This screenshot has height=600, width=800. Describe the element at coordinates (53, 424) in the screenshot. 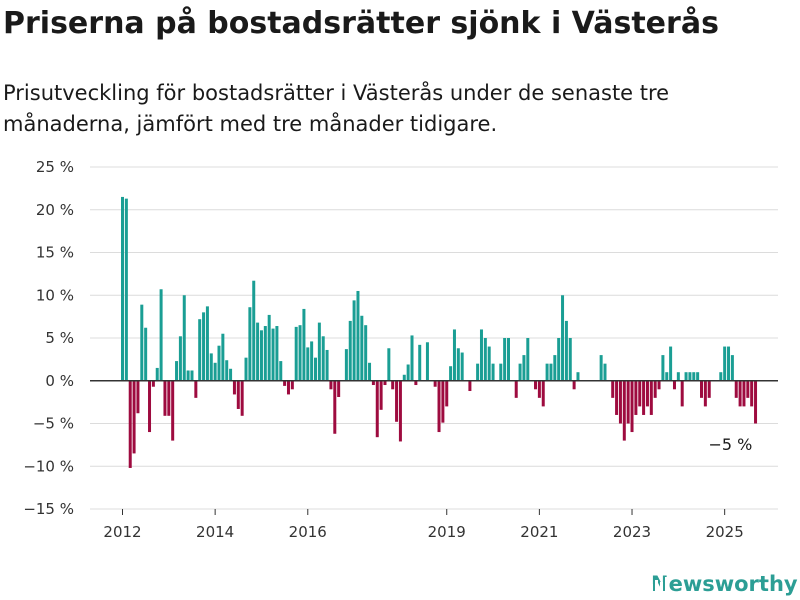

I see `y-tick-label: −5 %` at that location.